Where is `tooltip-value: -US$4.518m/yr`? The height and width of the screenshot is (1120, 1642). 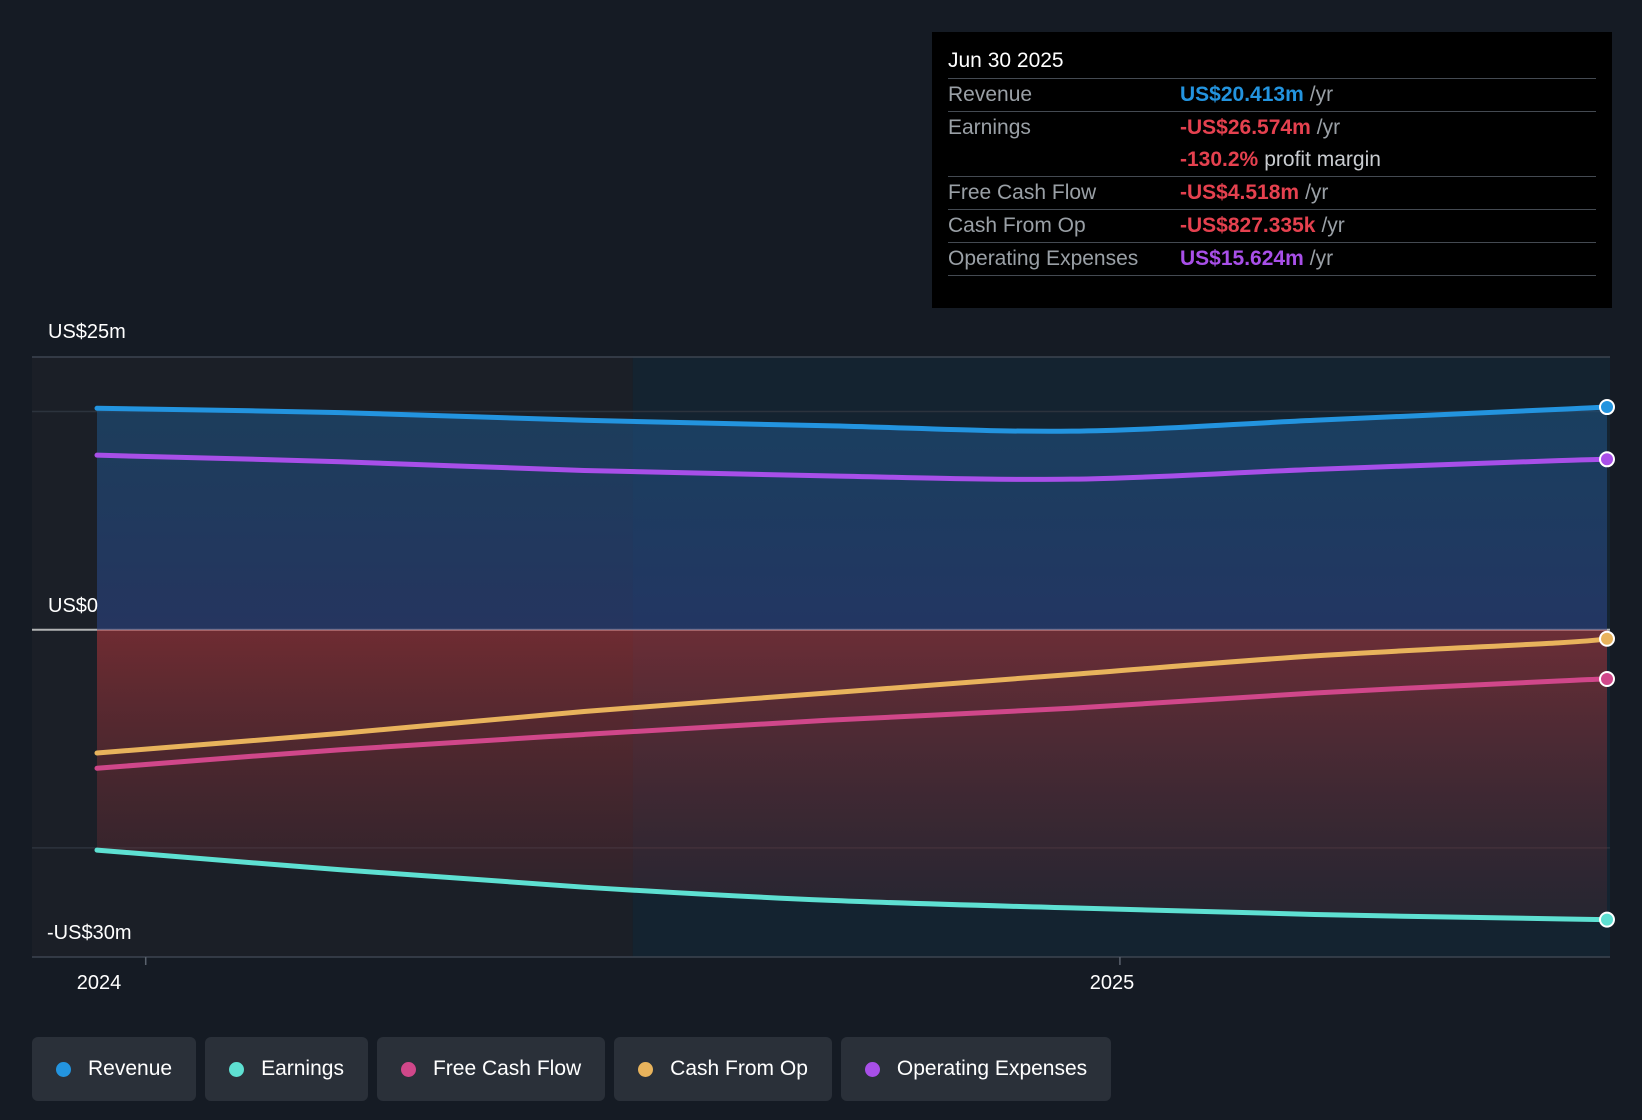
tooltip-value: -US$4.518m/yr is located at coordinates (1254, 192).